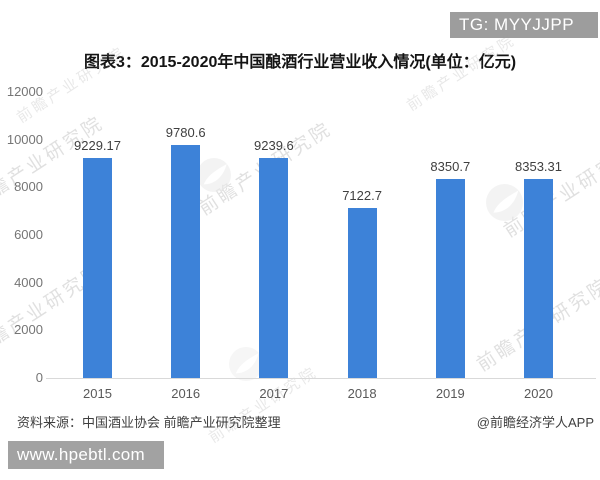 The image size is (600, 480). Describe the element at coordinates (28, 234) in the screenshot. I see `y-tick-label: 6000` at that location.